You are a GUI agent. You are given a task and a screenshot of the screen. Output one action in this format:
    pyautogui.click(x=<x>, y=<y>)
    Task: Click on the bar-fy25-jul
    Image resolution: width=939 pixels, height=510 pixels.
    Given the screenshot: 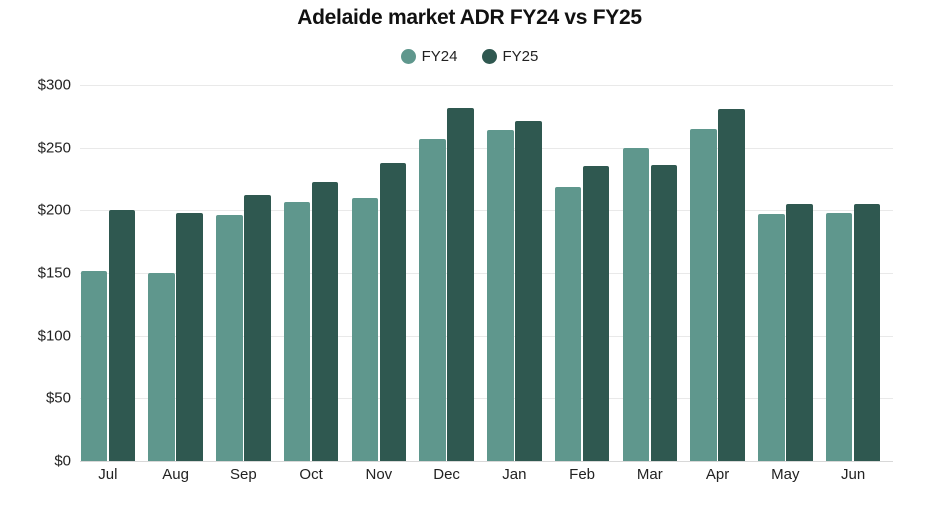 What is the action you would take?
    pyautogui.click(x=122, y=335)
    